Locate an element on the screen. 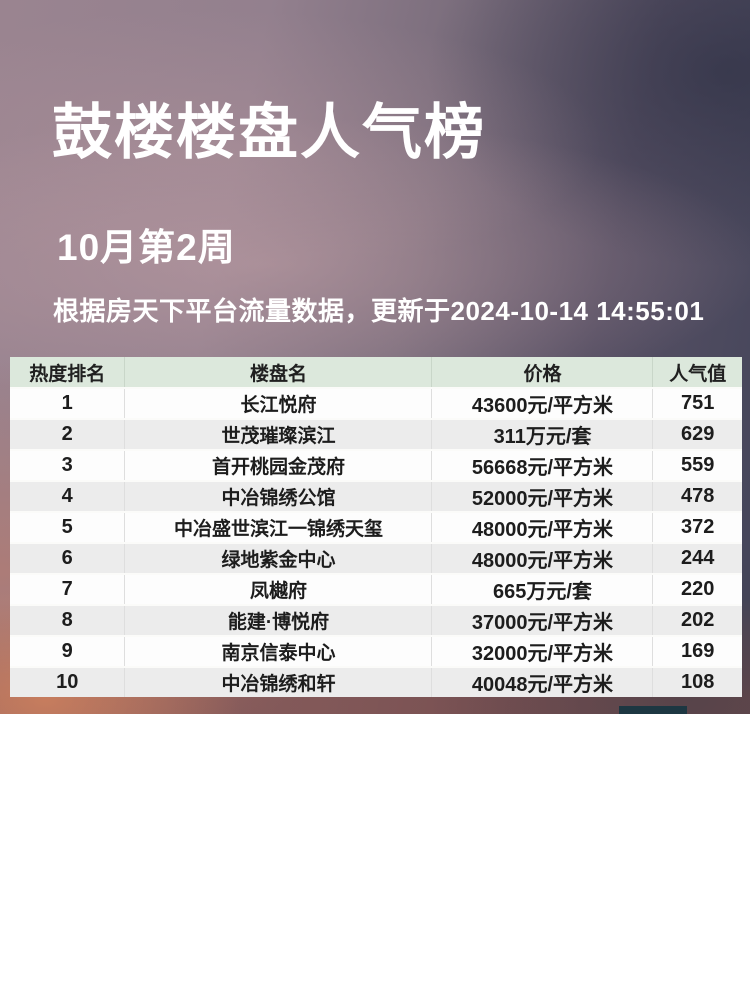 This screenshot has width=750, height=1000. column-header-name: 楼盘名 is located at coordinates (278, 373).